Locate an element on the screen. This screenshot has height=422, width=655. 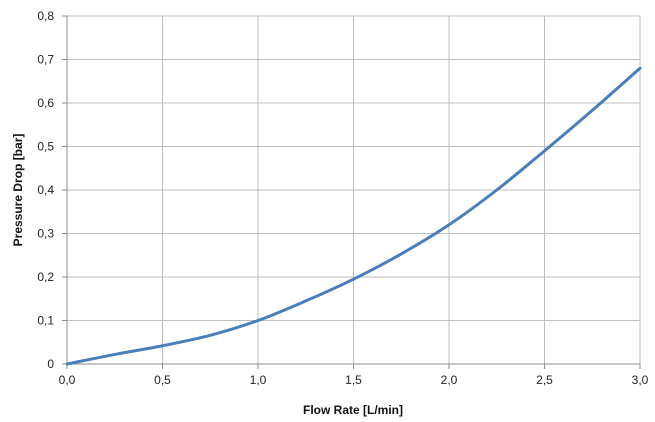
x-tick-label: 0,0 is located at coordinates (67, 380).